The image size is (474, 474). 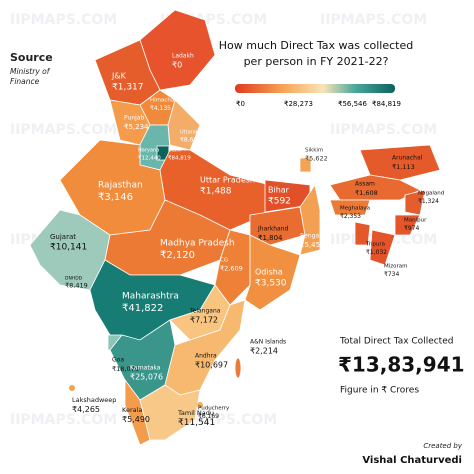 I want to click on region-value: ₹974, so click(x=411, y=228).